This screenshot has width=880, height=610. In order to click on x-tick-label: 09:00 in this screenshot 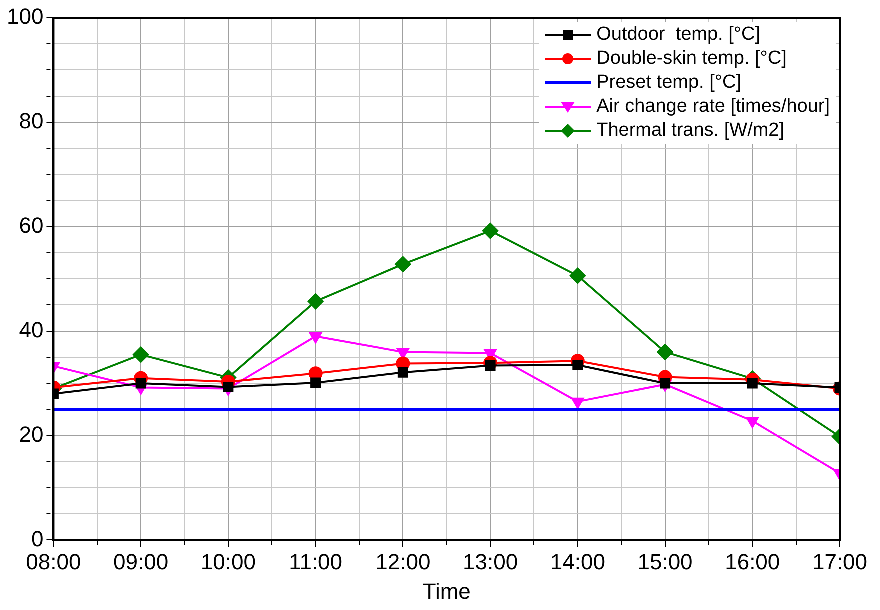, I will do `click(141, 561)`.